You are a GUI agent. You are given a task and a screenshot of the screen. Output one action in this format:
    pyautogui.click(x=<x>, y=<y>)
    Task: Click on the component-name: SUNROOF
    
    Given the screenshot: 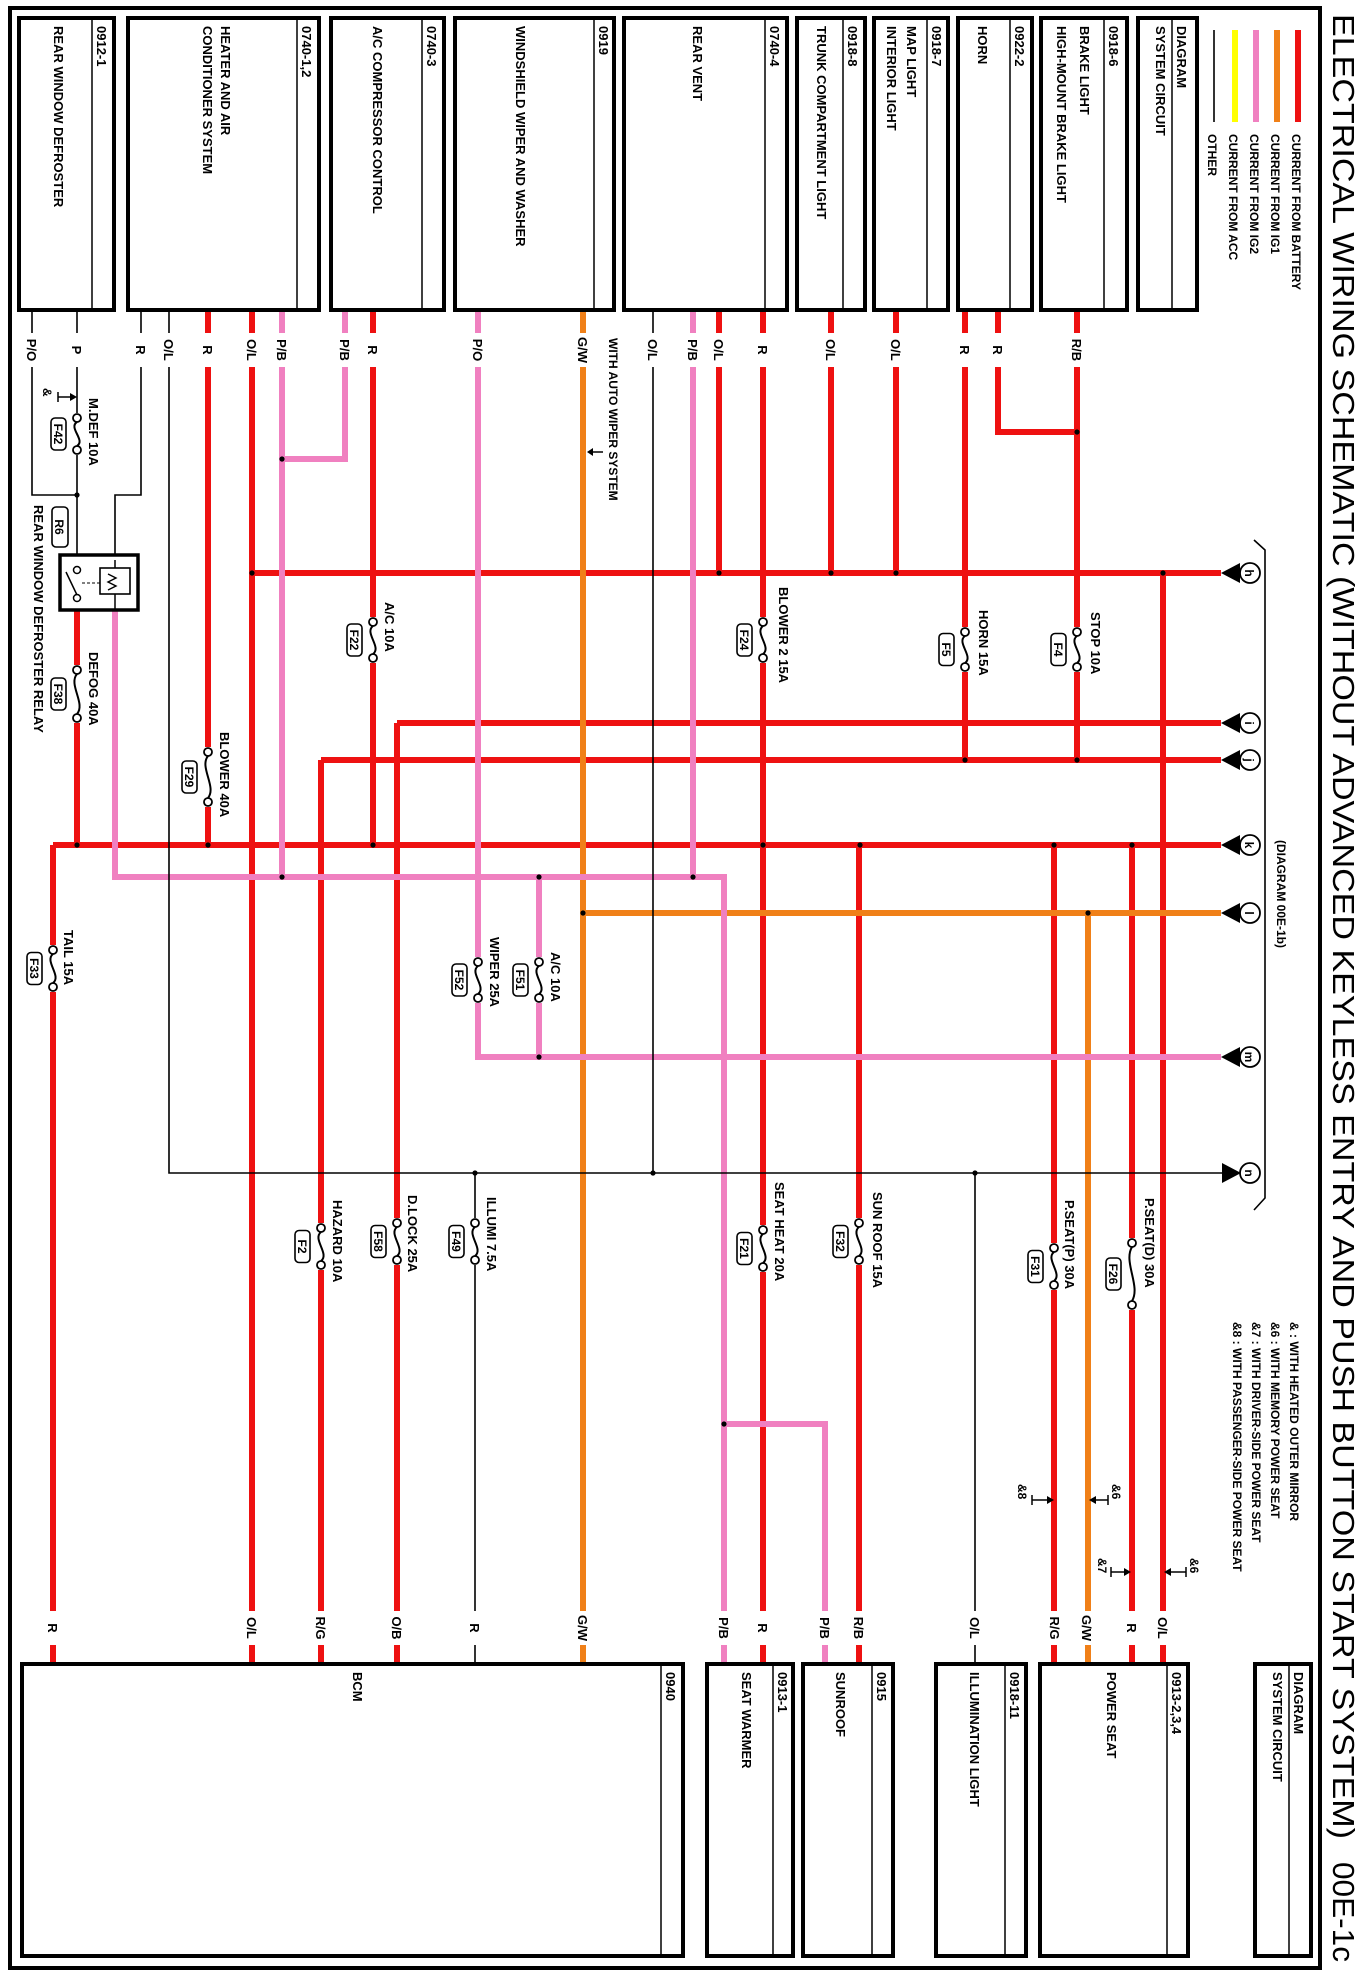 What is the action you would take?
    pyautogui.click(x=840, y=1704)
    